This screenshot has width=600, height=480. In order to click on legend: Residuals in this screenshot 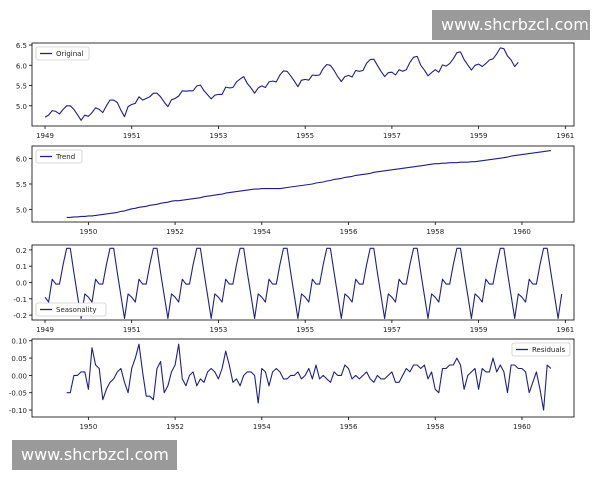, I will do `click(541, 349)`.